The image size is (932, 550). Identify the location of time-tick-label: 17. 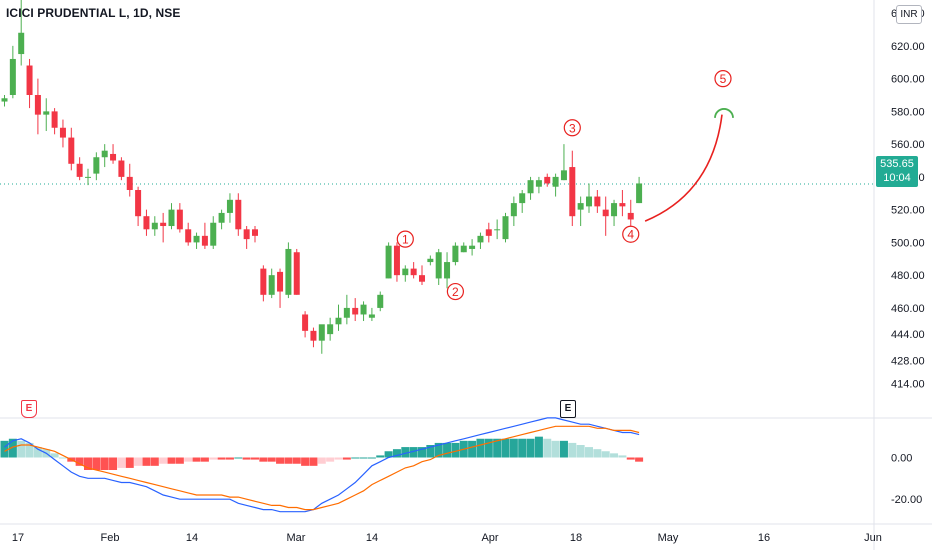
(18, 538).